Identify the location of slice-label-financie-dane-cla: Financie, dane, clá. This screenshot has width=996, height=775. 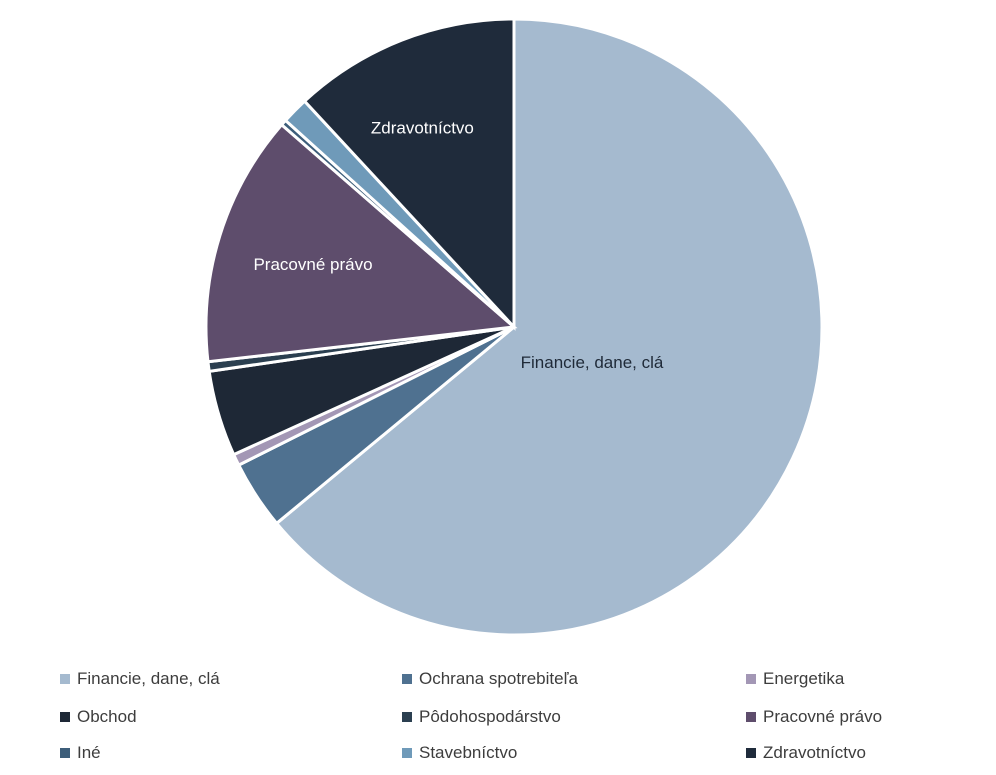
(592, 362).